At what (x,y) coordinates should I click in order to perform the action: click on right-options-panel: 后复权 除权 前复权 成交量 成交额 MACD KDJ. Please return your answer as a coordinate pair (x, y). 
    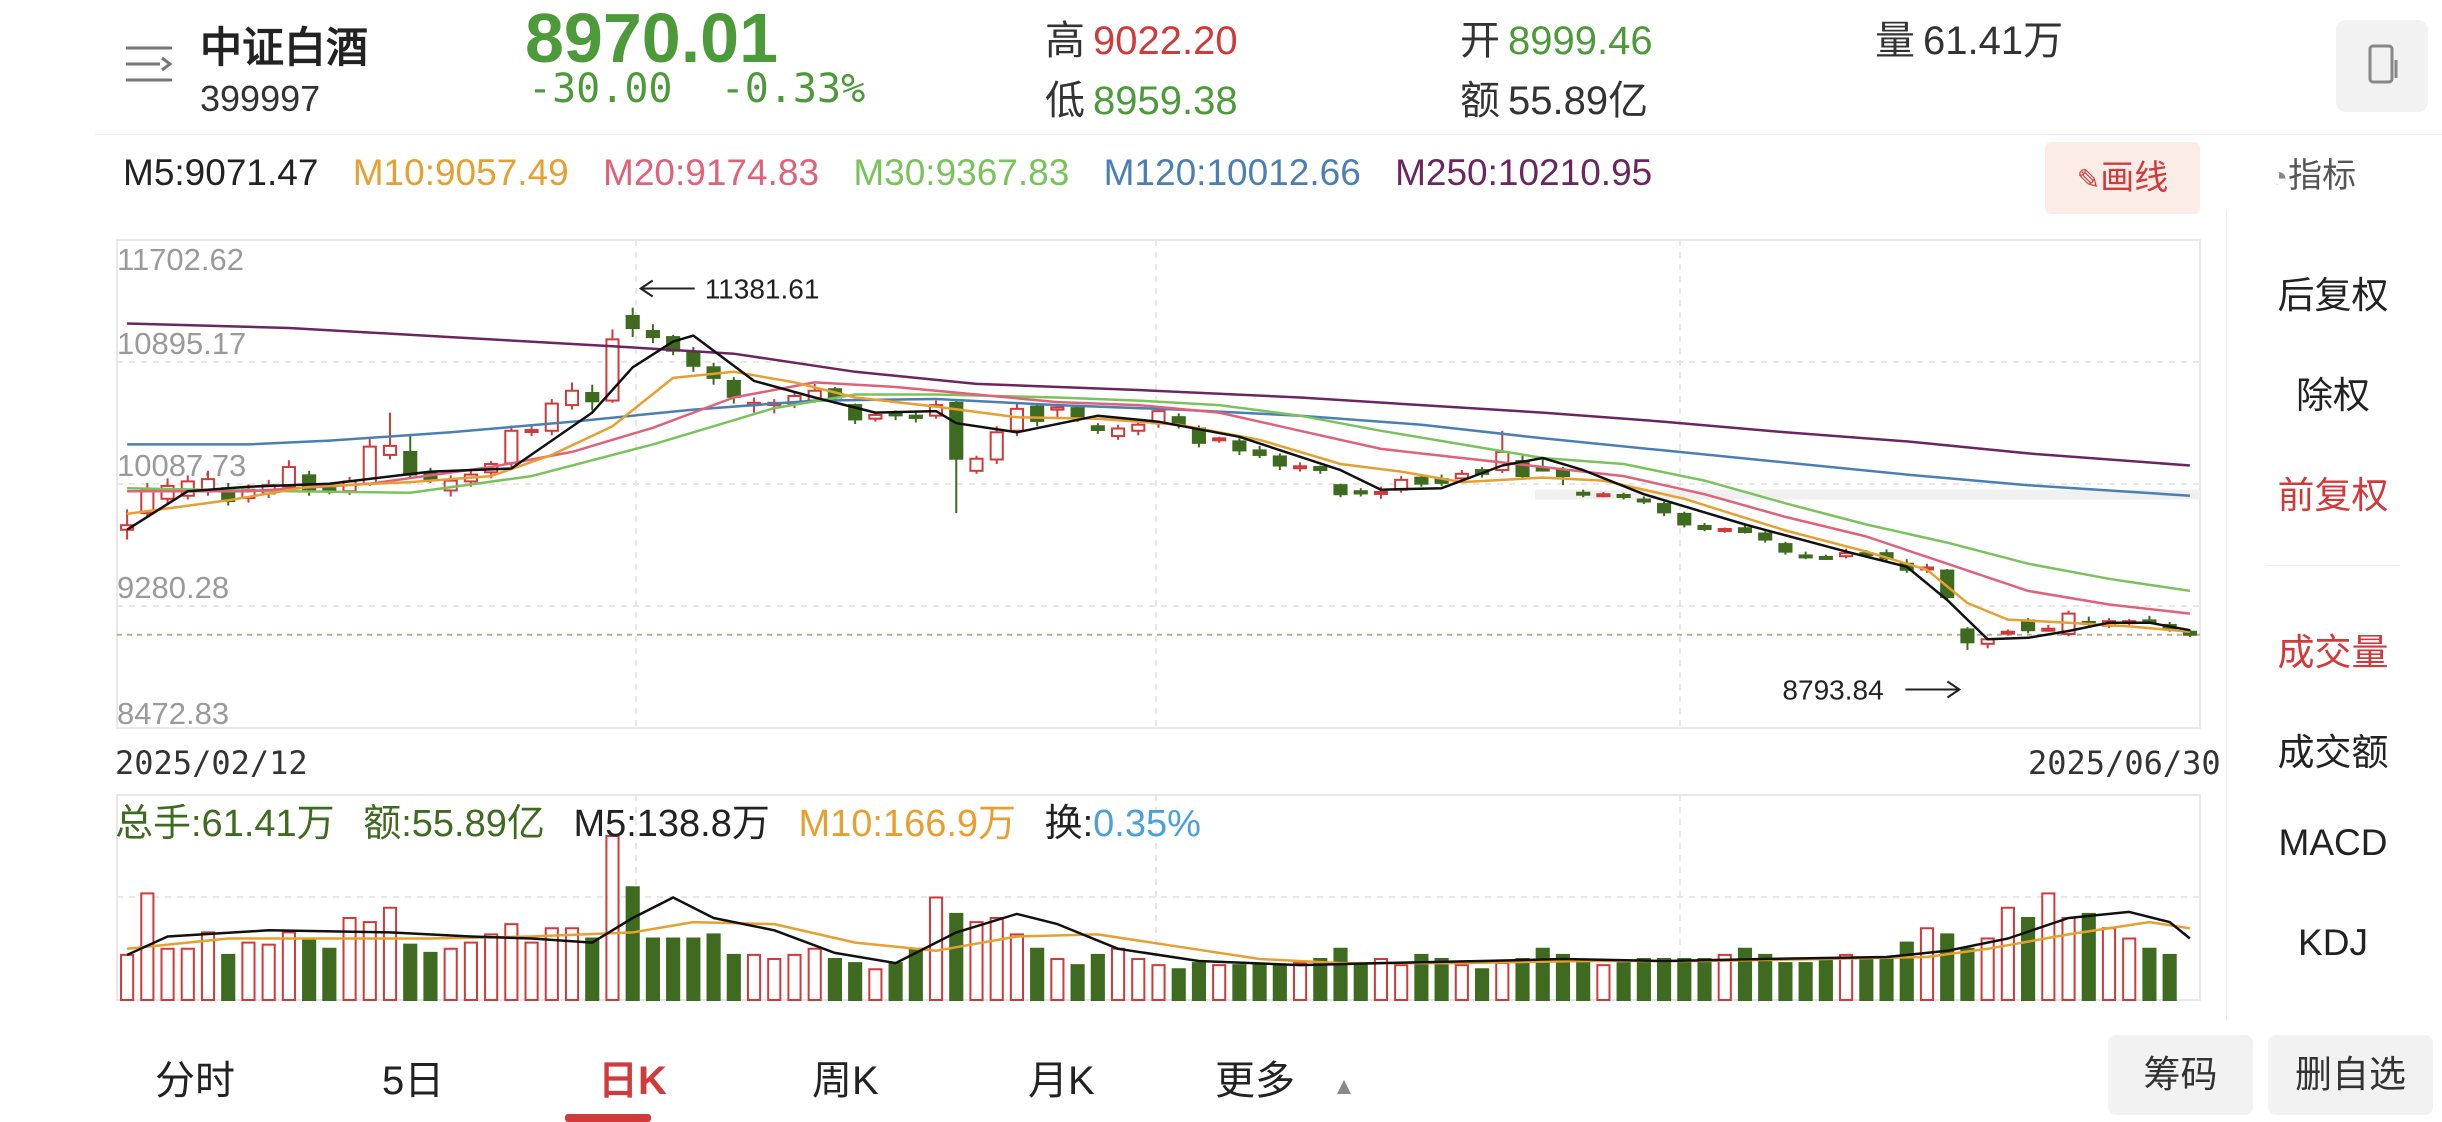
    Looking at the image, I should click on (2332, 615).